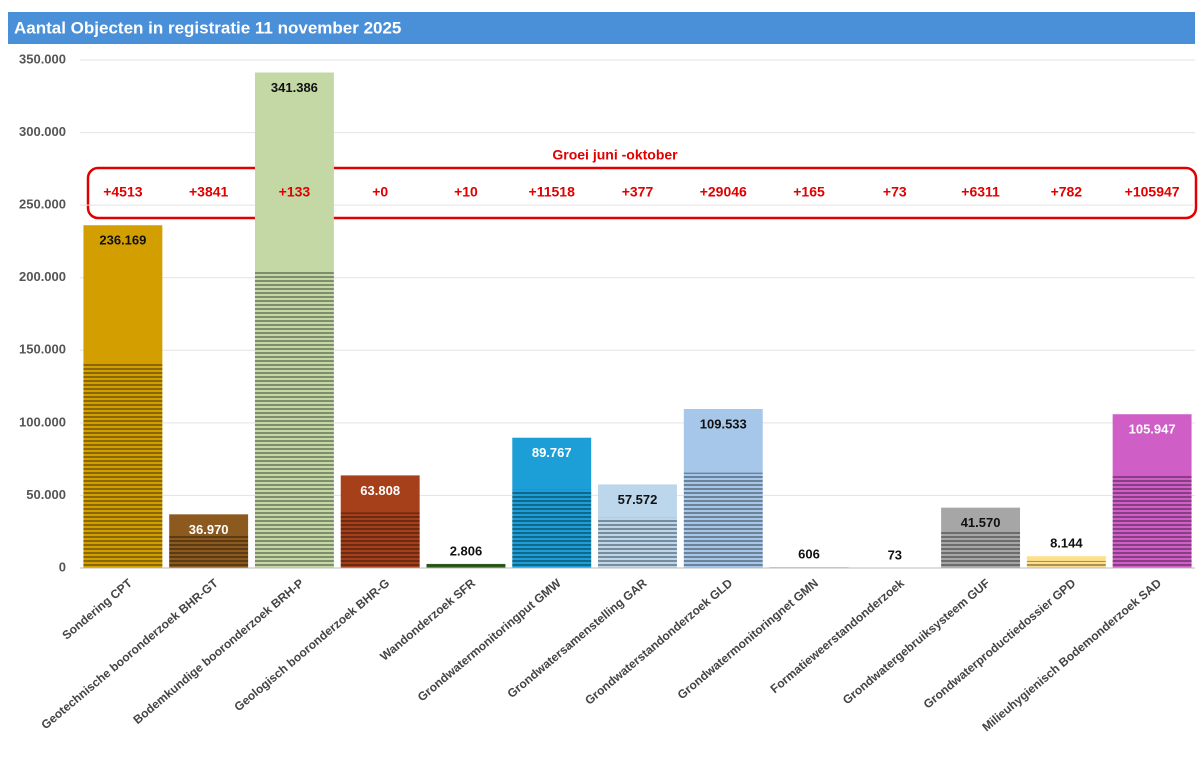  I want to click on growth-label: +29046, so click(723, 192).